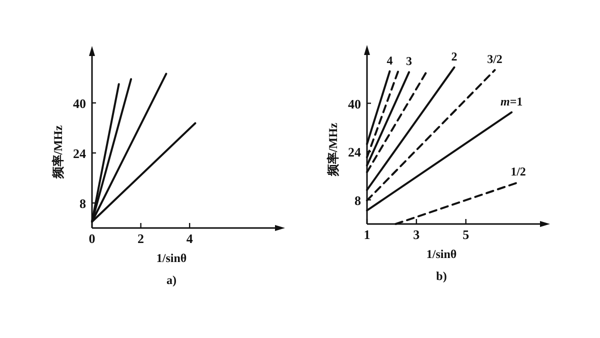 The height and width of the screenshot is (338, 600). What do you see at coordinates (466, 234) in the screenshot?
I see `x-tick-label: 5` at bounding box center [466, 234].